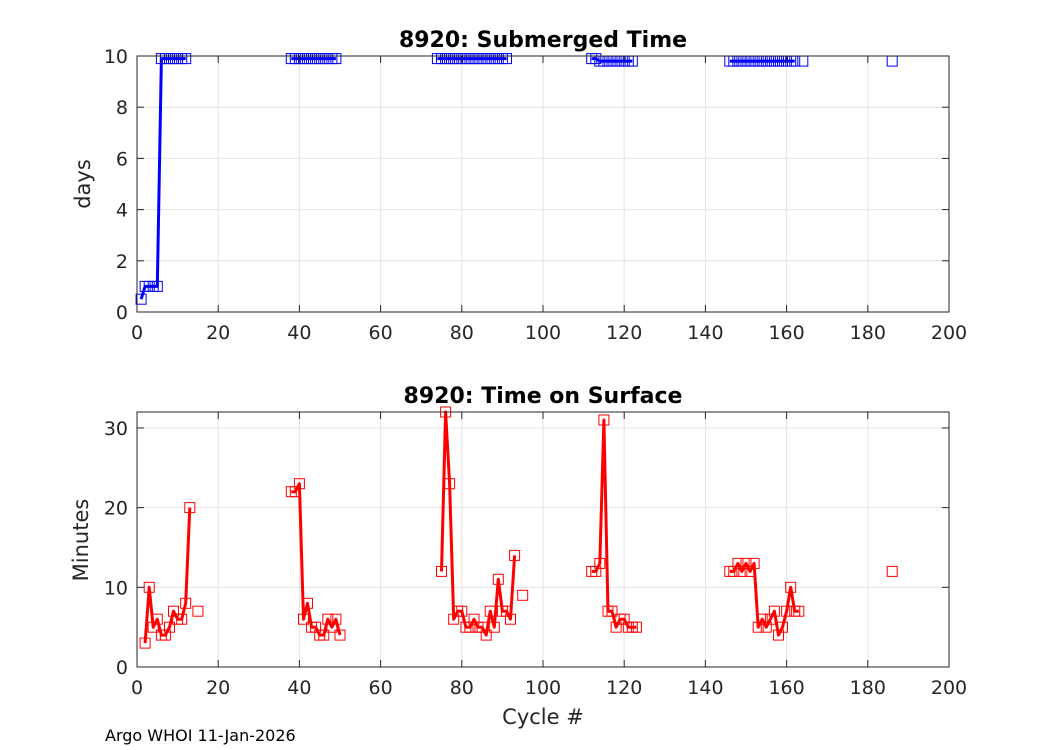 This screenshot has height=750, width=1050. What do you see at coordinates (462, 333) in the screenshot?
I see `submerged-xtick-label-4: 80` at bounding box center [462, 333].